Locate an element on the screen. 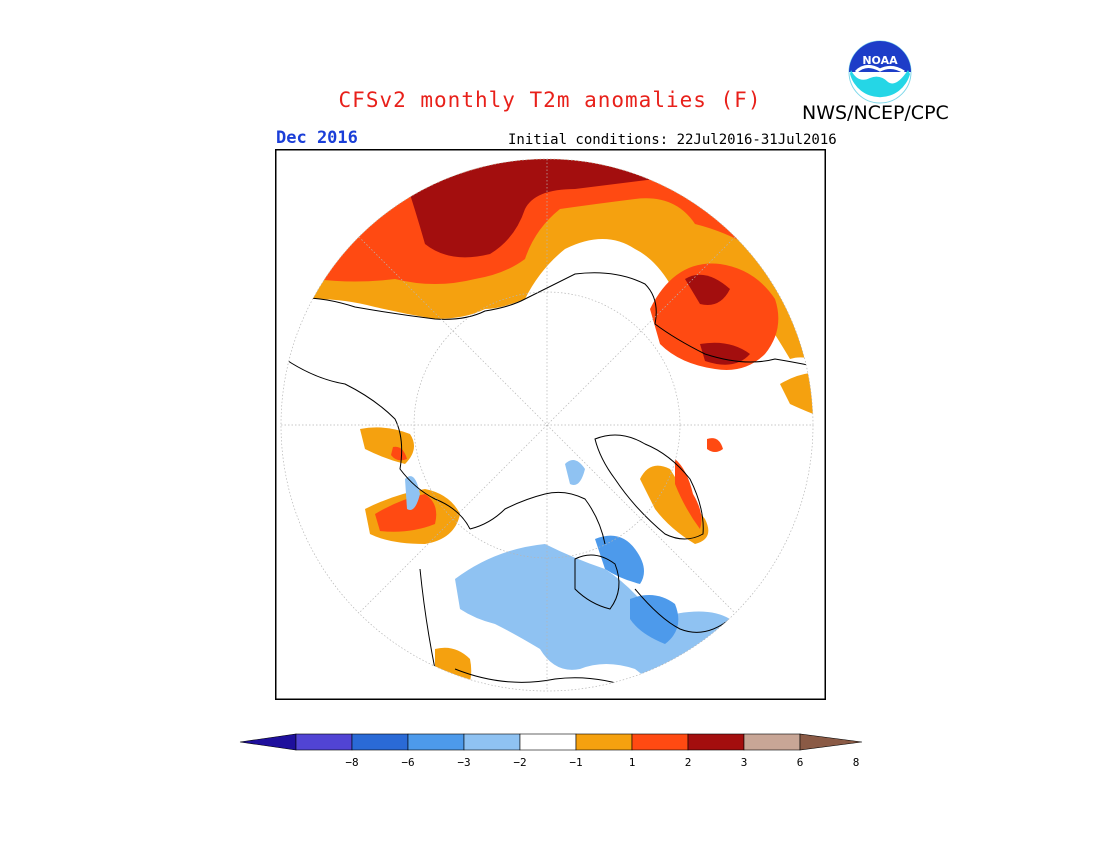  warm-gulf-alaska-red is located at coordinates (406, 513).